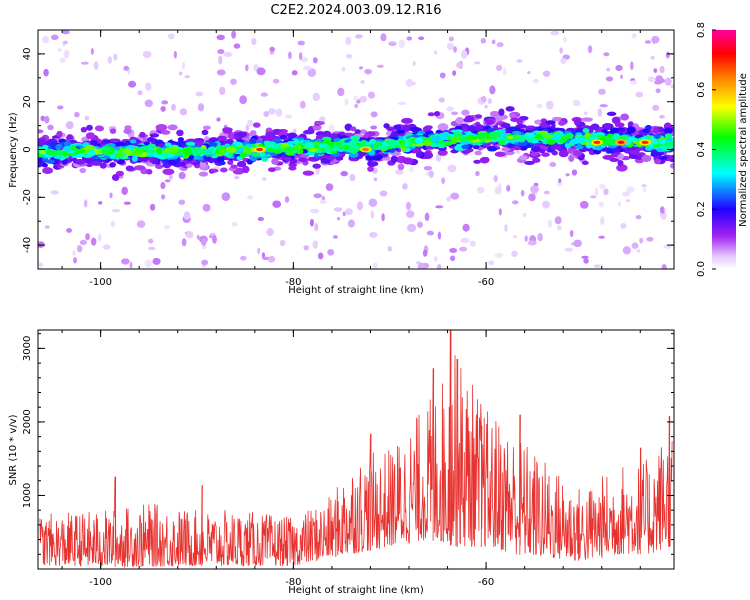  Describe the element at coordinates (27, 101) in the screenshot. I see `y-tick-label: 20` at that location.